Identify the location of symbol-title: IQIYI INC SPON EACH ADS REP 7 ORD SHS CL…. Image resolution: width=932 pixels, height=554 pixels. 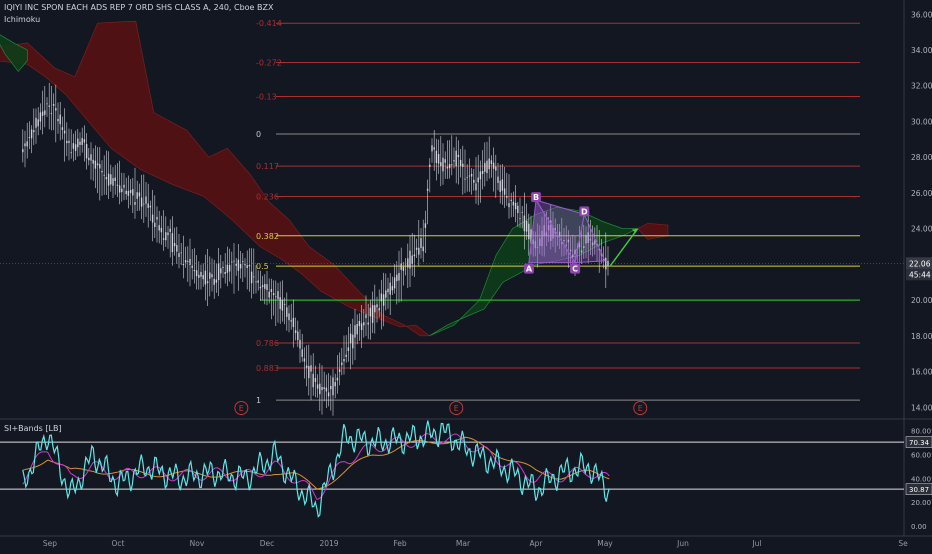
(139, 7).